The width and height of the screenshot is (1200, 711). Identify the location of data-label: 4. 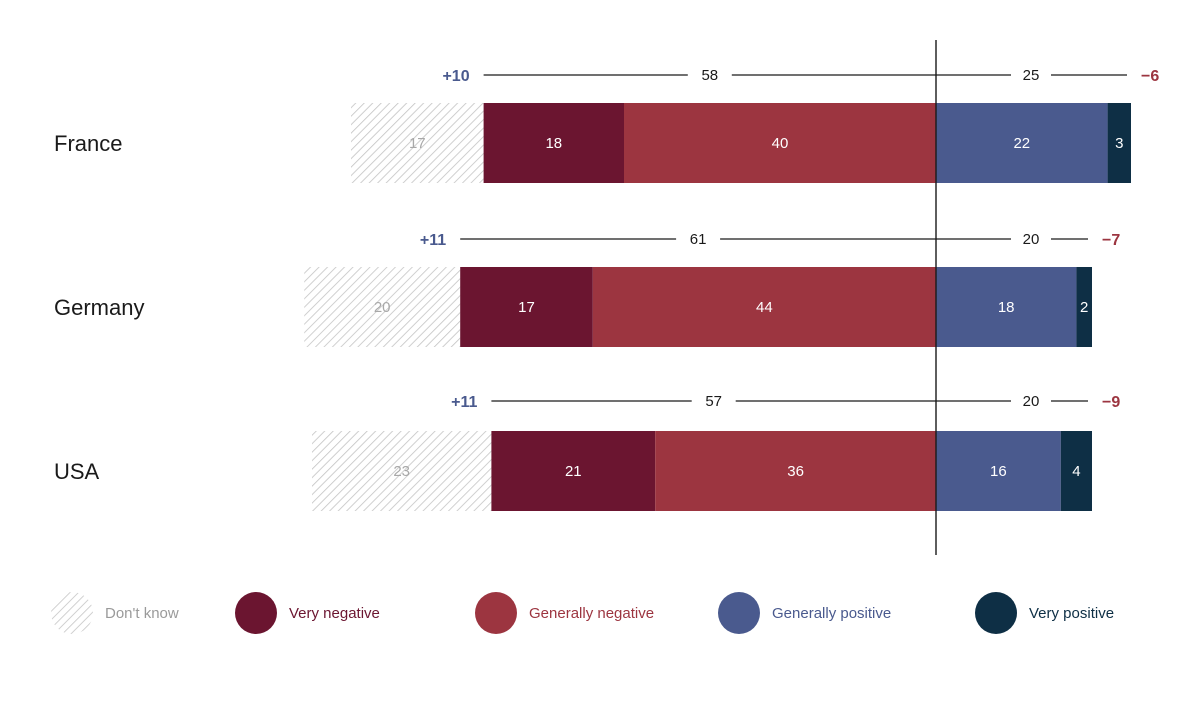
(1076, 471).